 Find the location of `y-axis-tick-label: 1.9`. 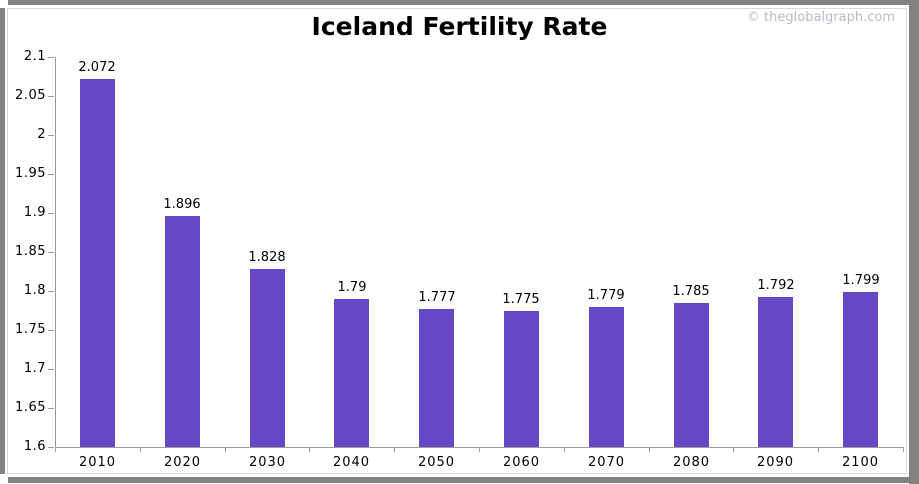

y-axis-tick-label: 1.9 is located at coordinates (34, 212).